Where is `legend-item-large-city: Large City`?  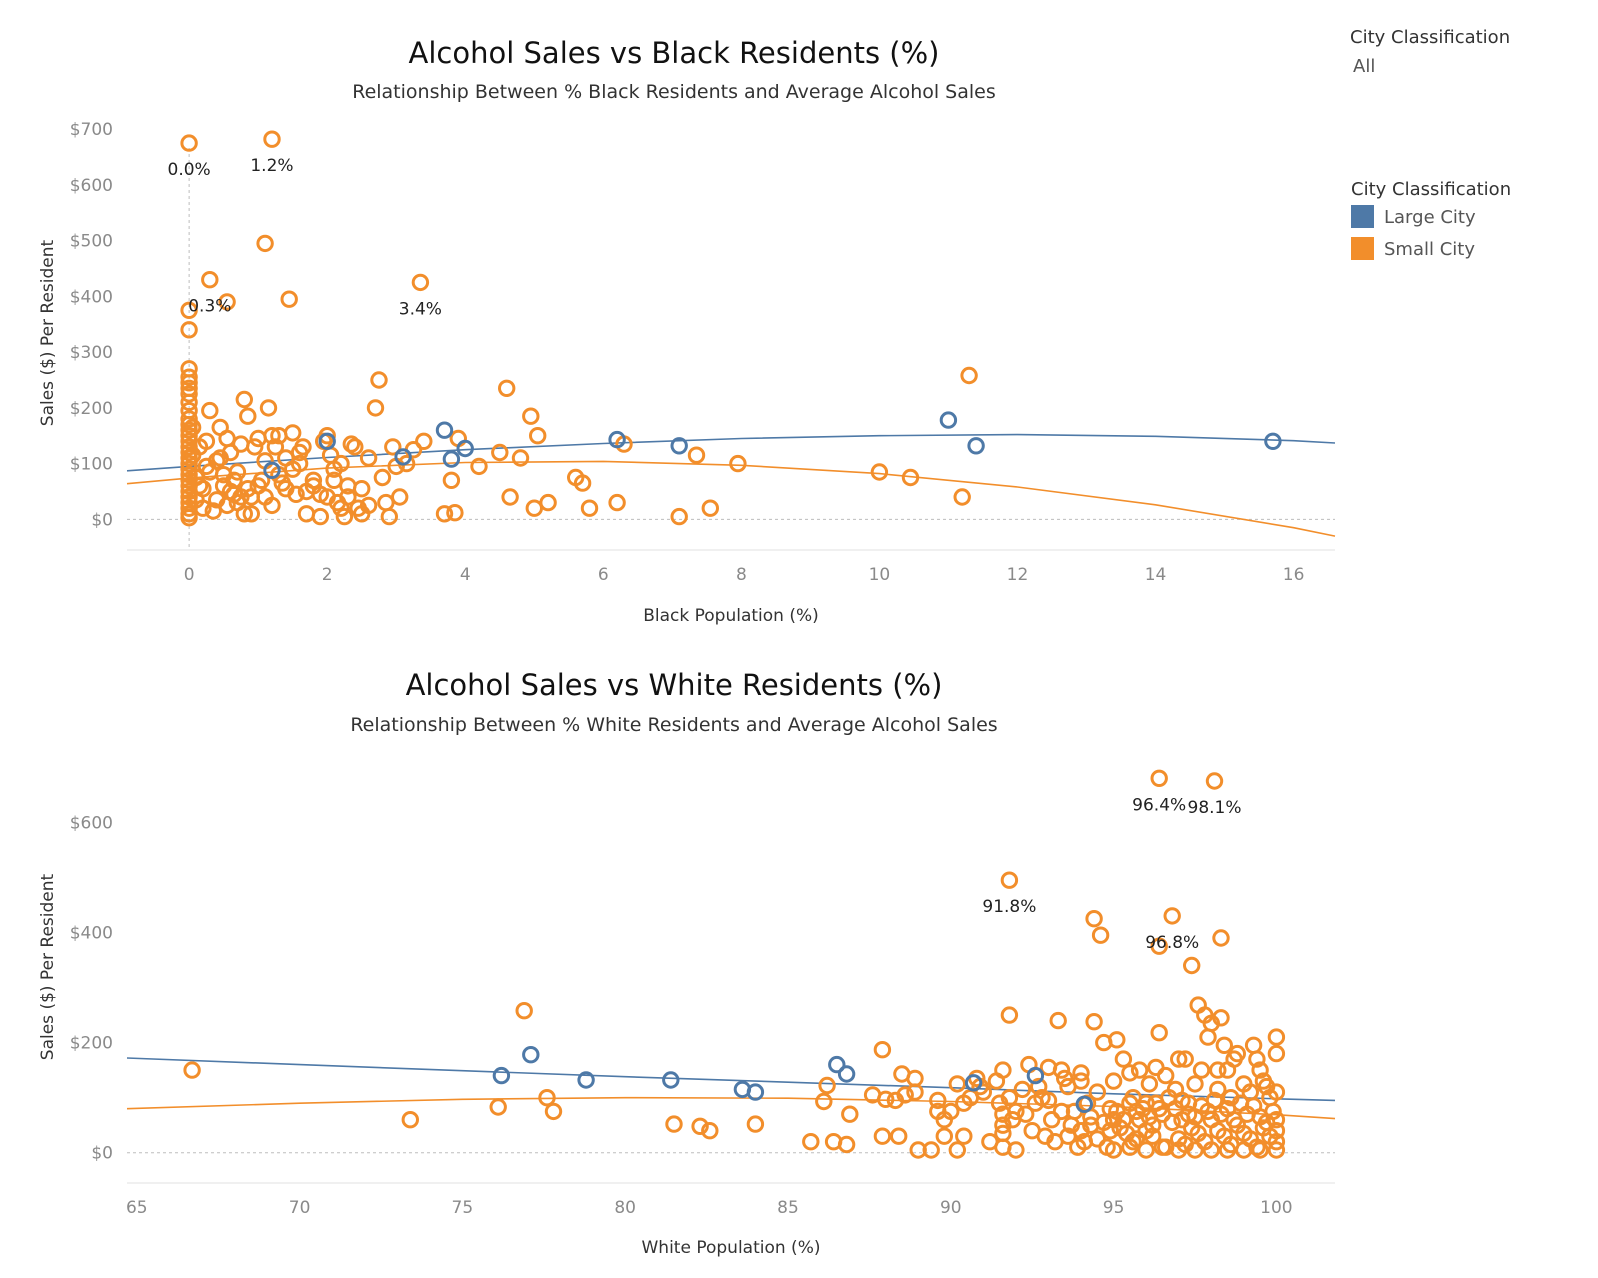 legend-item-large-city: Large City is located at coordinates (1413, 216).